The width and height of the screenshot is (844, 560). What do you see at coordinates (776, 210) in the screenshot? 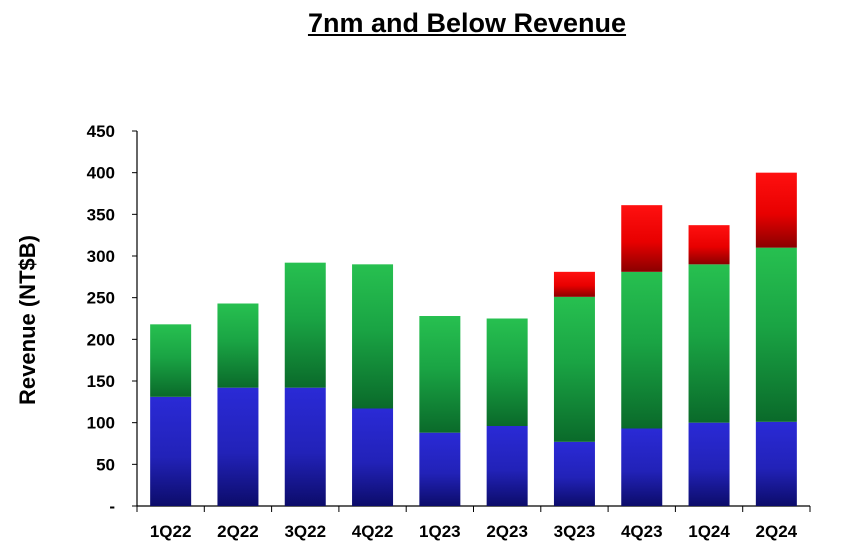
I see `bar-segment-2Q24-s2` at bounding box center [776, 210].